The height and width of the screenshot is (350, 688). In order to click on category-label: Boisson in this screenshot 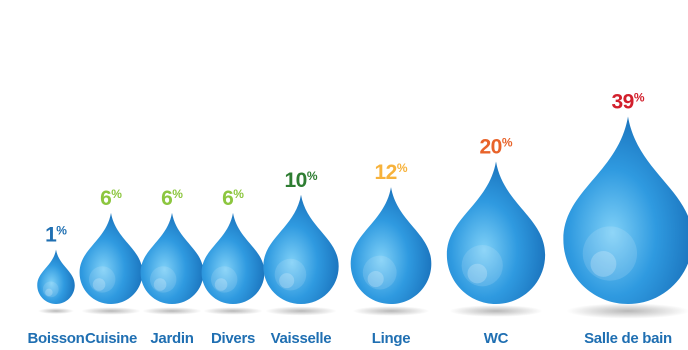, I will do `click(55, 338)`.